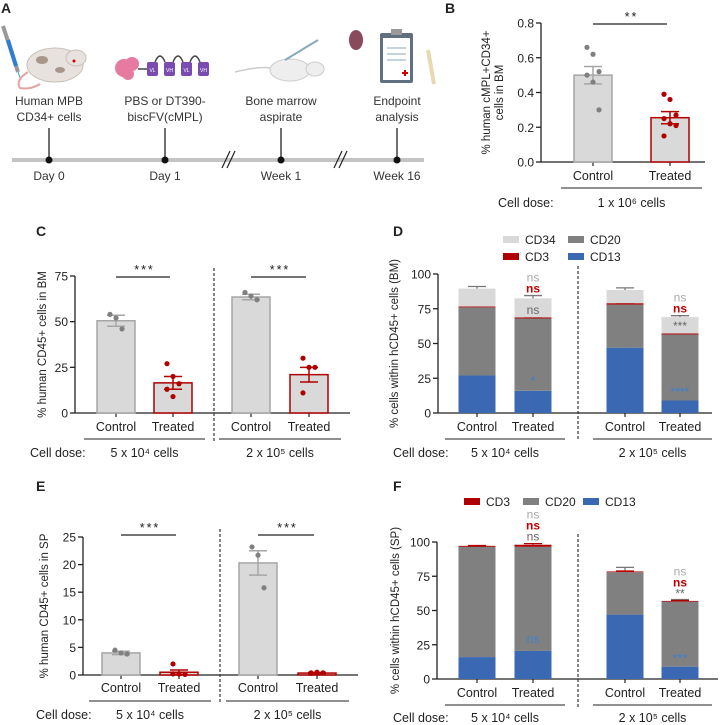 The image size is (720, 725). I want to click on y-tick-label: 0.6, so click(525, 58).